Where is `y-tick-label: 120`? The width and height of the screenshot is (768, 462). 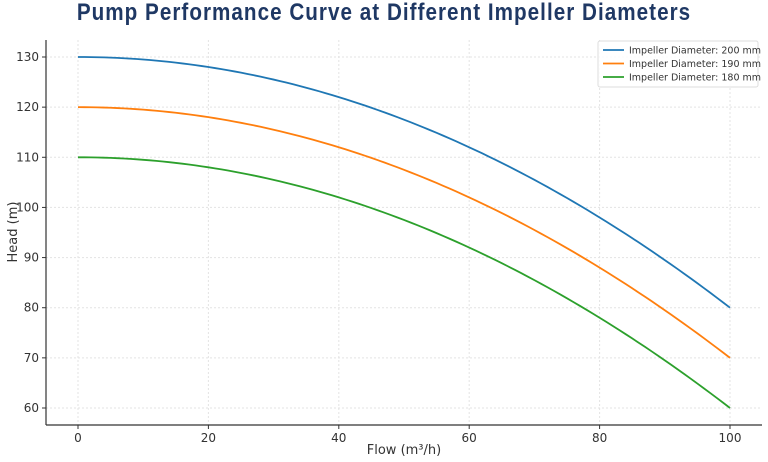 y-tick-label: 120 is located at coordinates (27, 107).